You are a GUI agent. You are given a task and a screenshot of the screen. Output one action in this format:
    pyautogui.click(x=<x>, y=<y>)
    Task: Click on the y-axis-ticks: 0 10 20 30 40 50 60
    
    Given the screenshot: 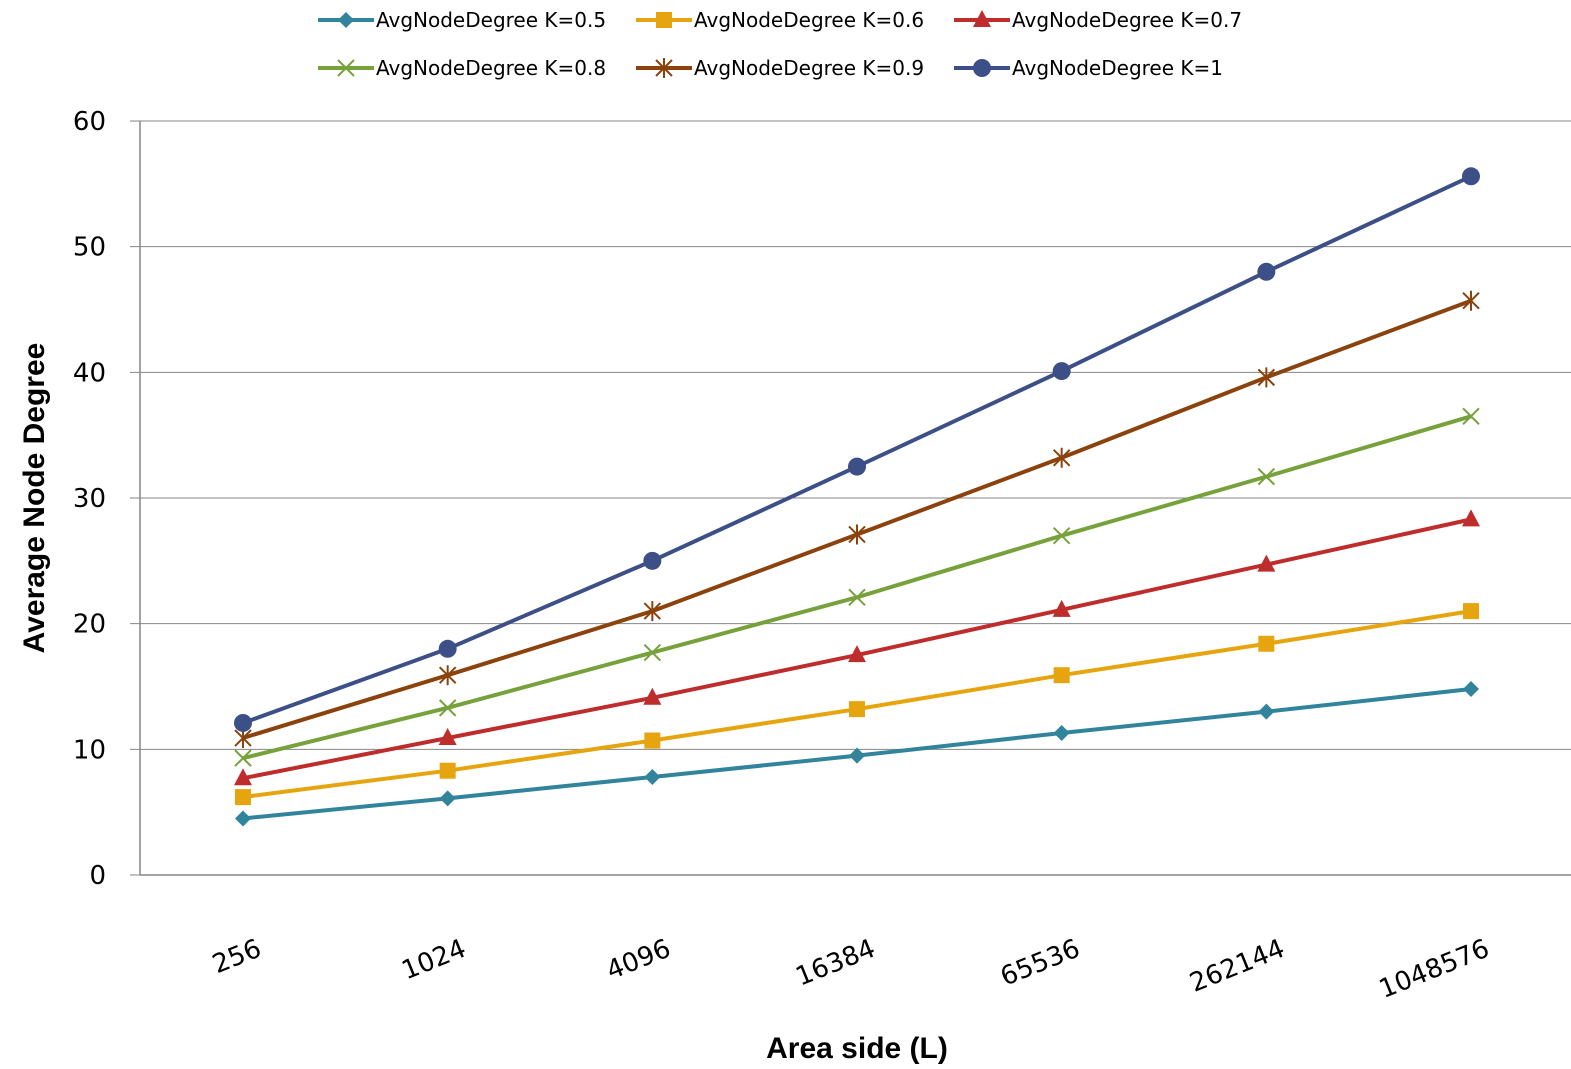 What is the action you would take?
    pyautogui.click(x=89, y=499)
    